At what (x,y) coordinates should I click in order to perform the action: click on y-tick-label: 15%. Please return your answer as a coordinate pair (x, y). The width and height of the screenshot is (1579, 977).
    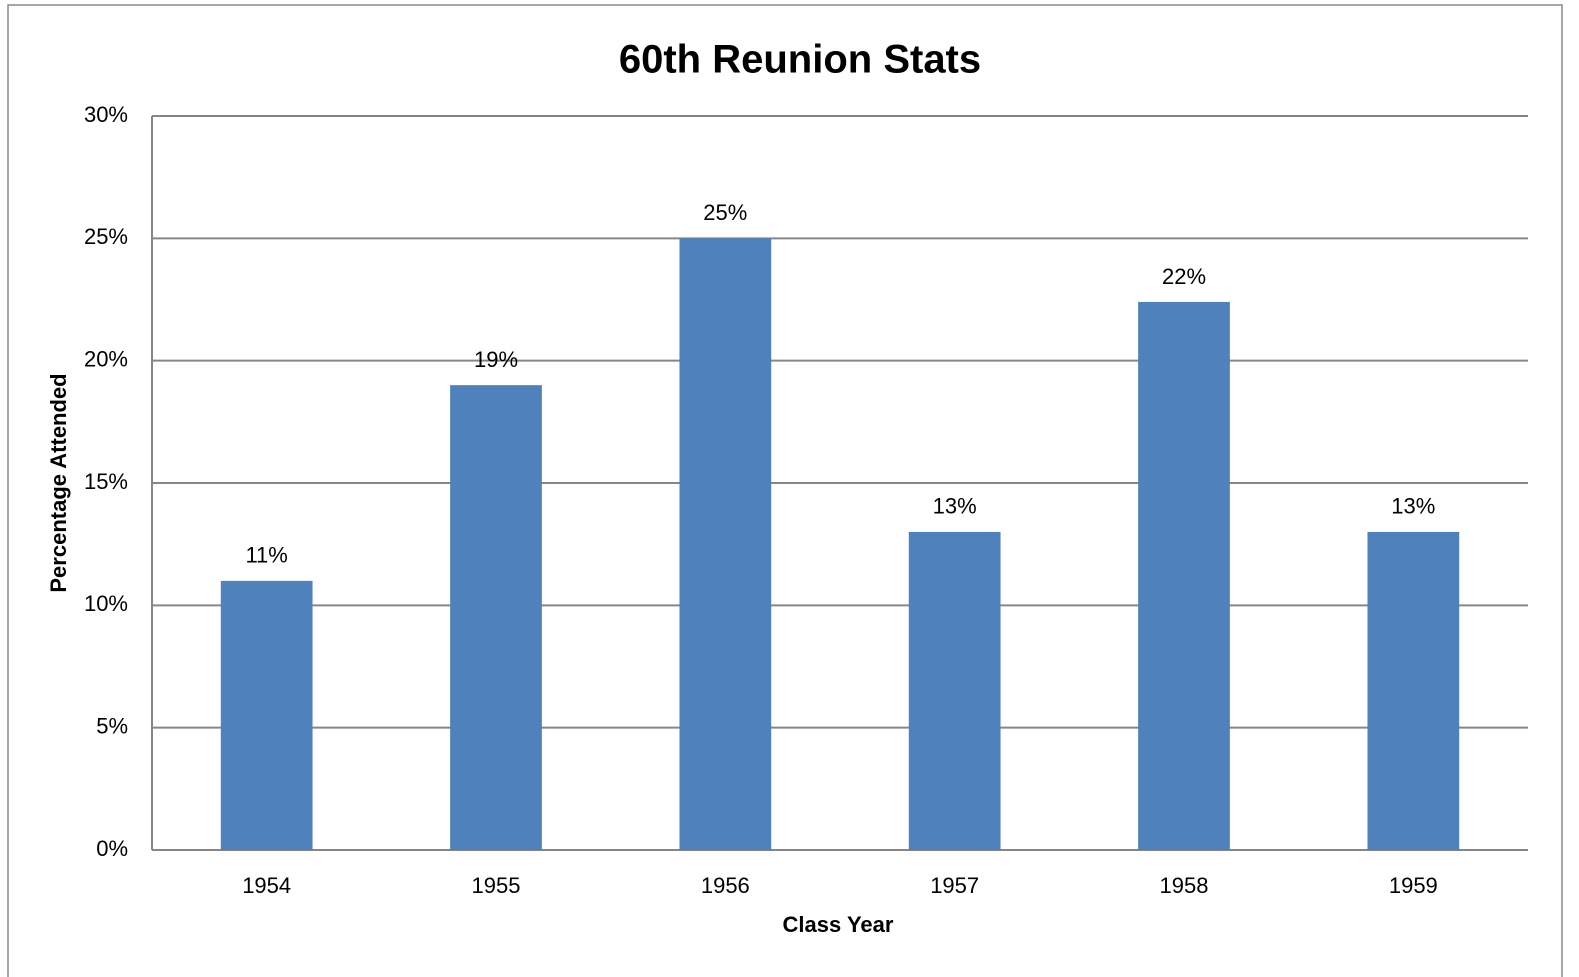
    Looking at the image, I should click on (106, 481).